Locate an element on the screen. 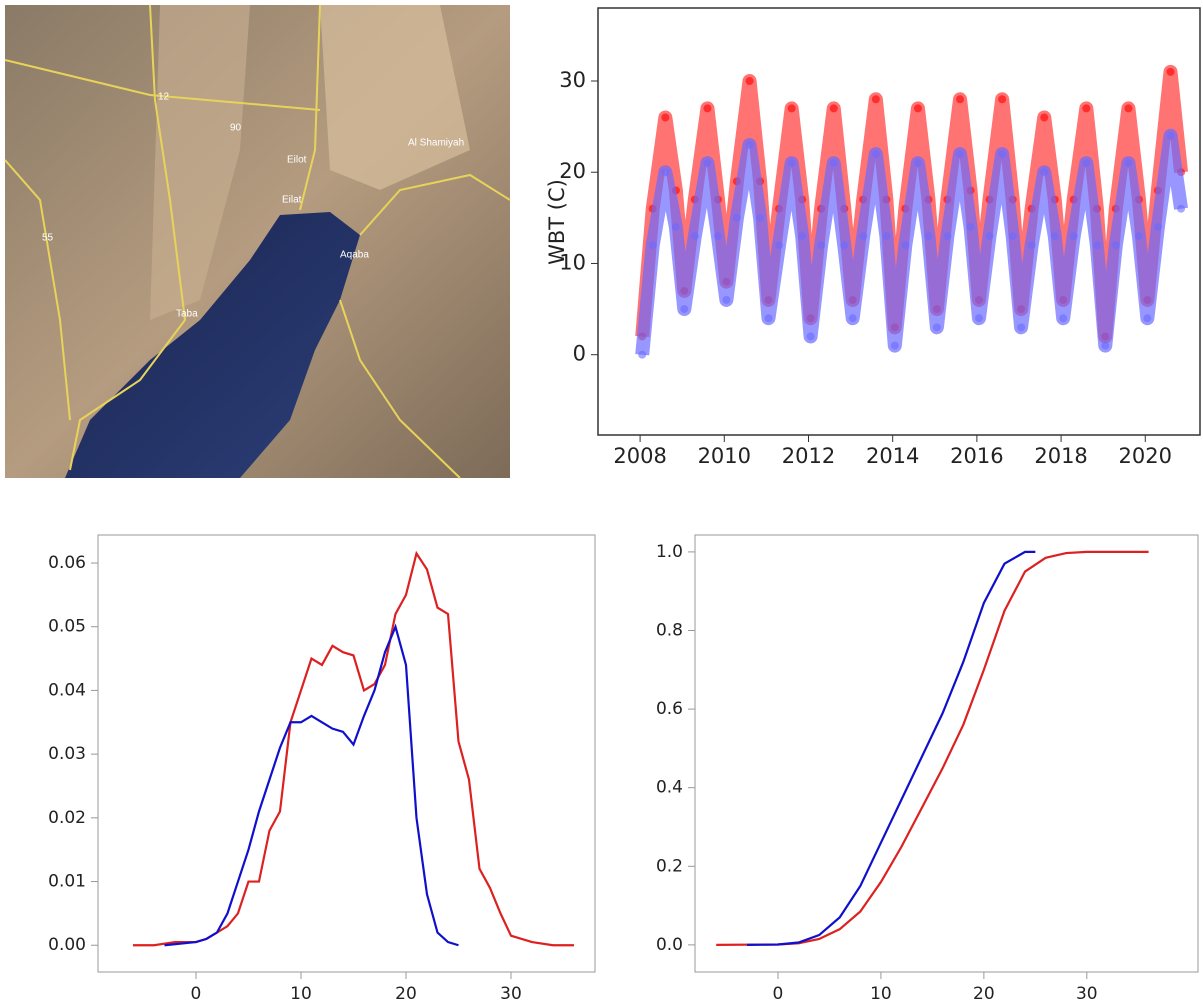 This screenshot has height=1003, width=1203. y-tick-label: 0.01 is located at coordinates (67, 882).